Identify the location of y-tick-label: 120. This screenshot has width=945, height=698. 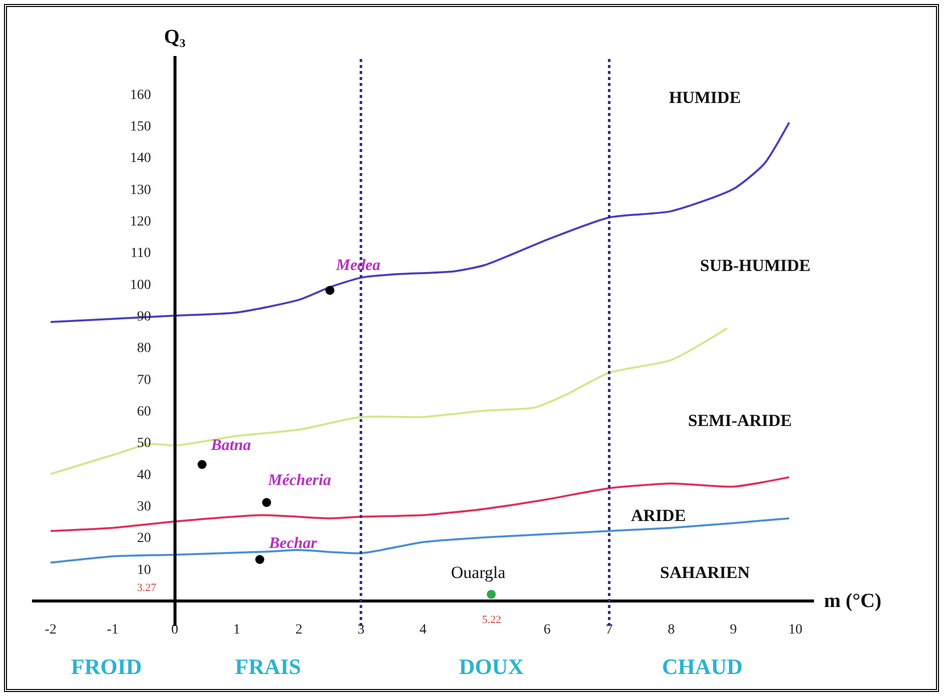
(140, 222).